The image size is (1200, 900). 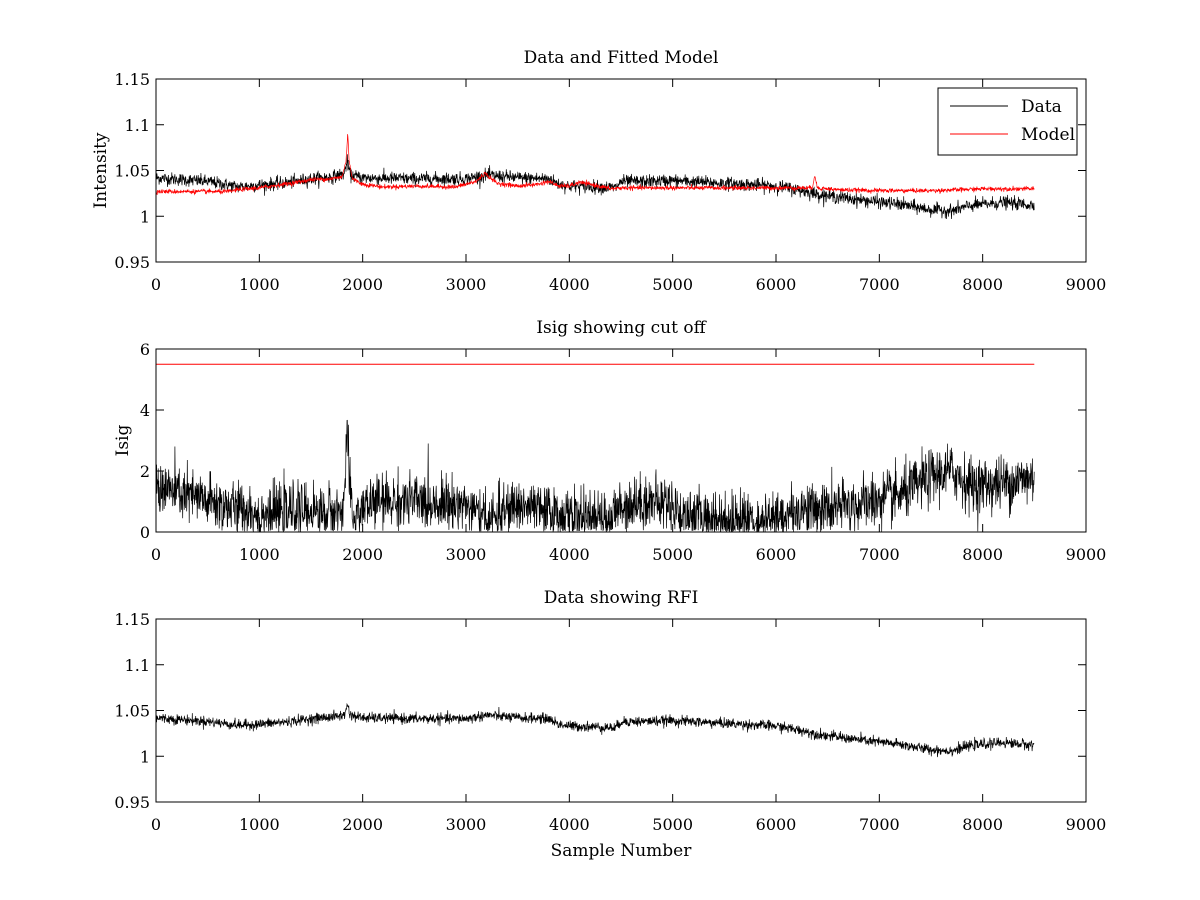 I want to click on subplot-title: Data showing RFI, so click(x=621, y=598).